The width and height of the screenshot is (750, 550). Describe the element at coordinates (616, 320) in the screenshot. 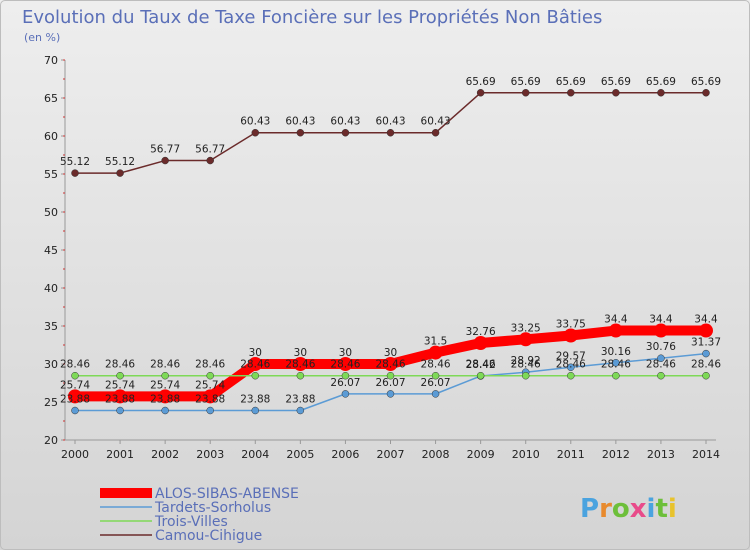

I see `data-label: 34.4` at that location.